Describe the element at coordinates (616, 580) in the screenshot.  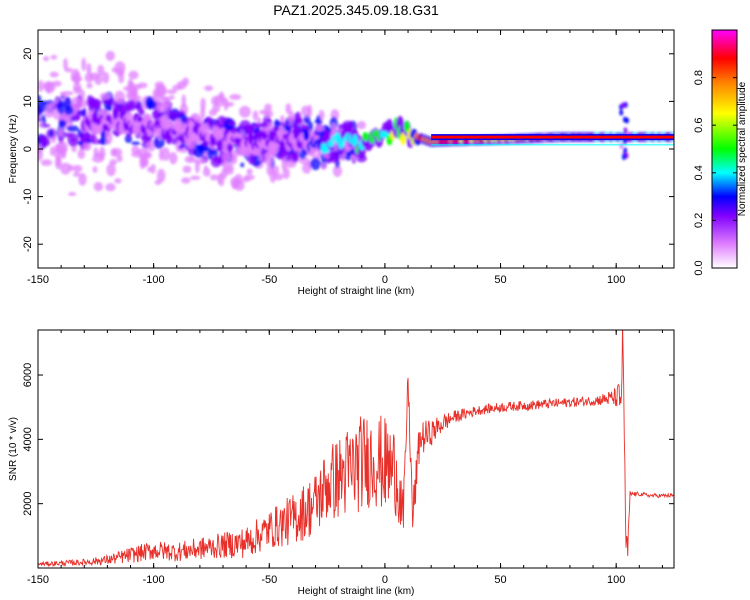
I see `snr-x-tick-label: 100` at that location.